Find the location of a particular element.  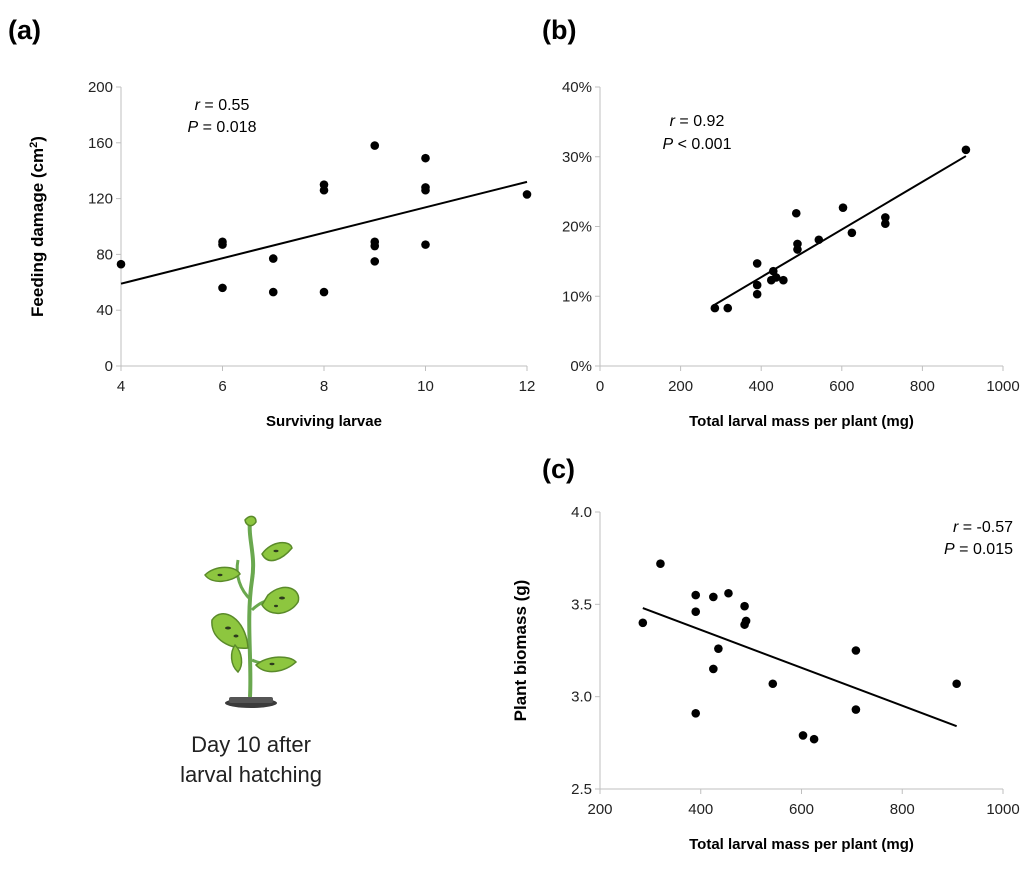

y-axis-label: Plant biomass (g) is located at coordinates (520, 651).